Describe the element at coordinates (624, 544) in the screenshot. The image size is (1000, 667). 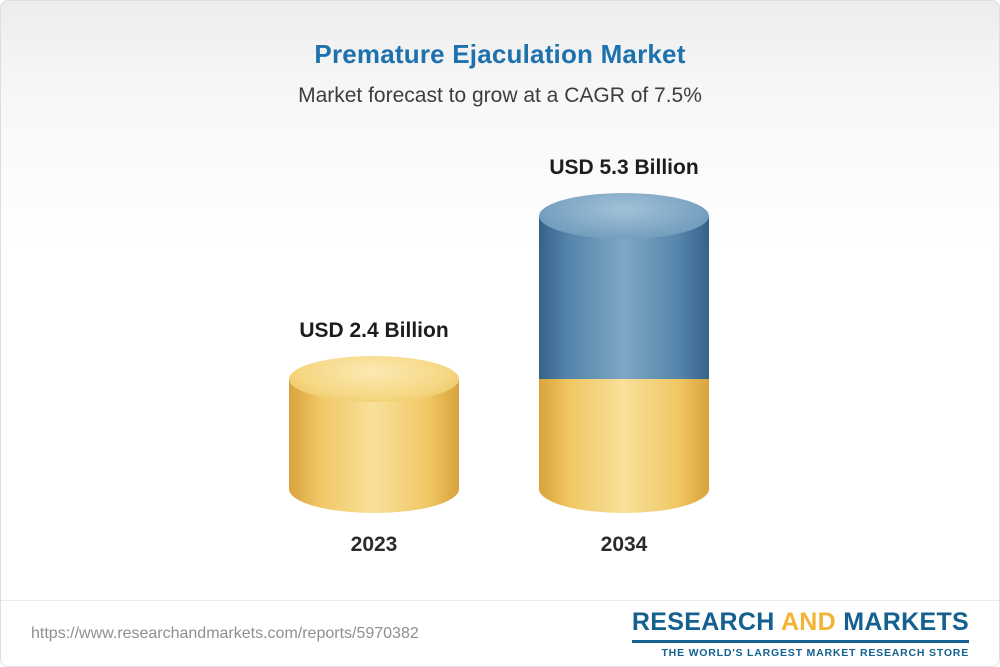
I see `axis-label-2034: 2034` at that location.